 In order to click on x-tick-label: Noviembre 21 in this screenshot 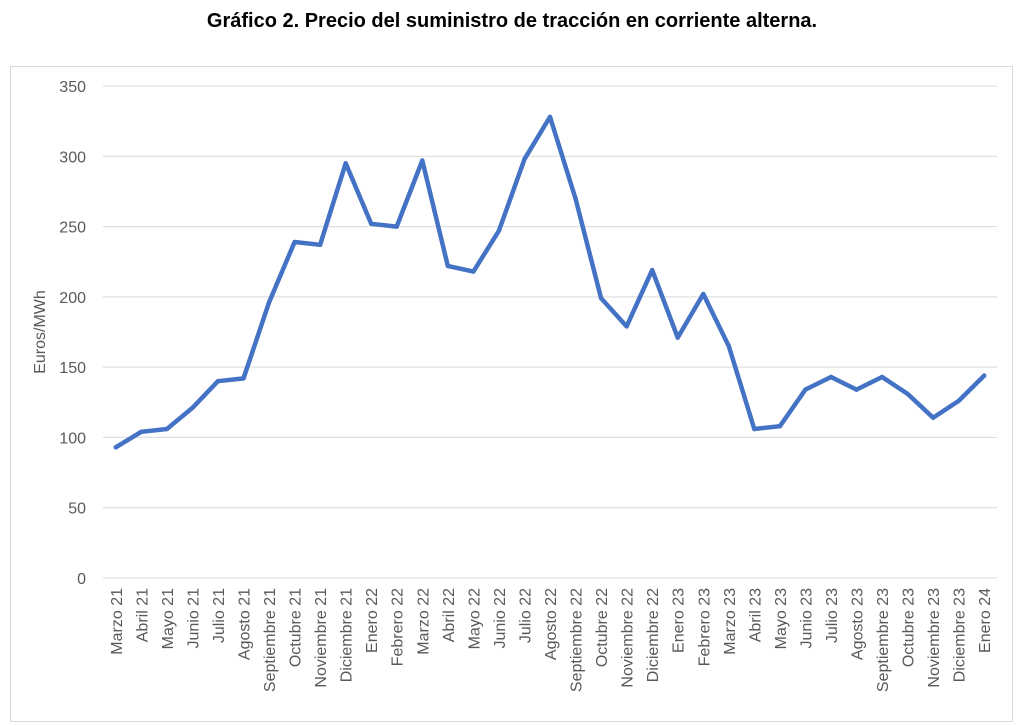, I will do `click(321, 638)`.